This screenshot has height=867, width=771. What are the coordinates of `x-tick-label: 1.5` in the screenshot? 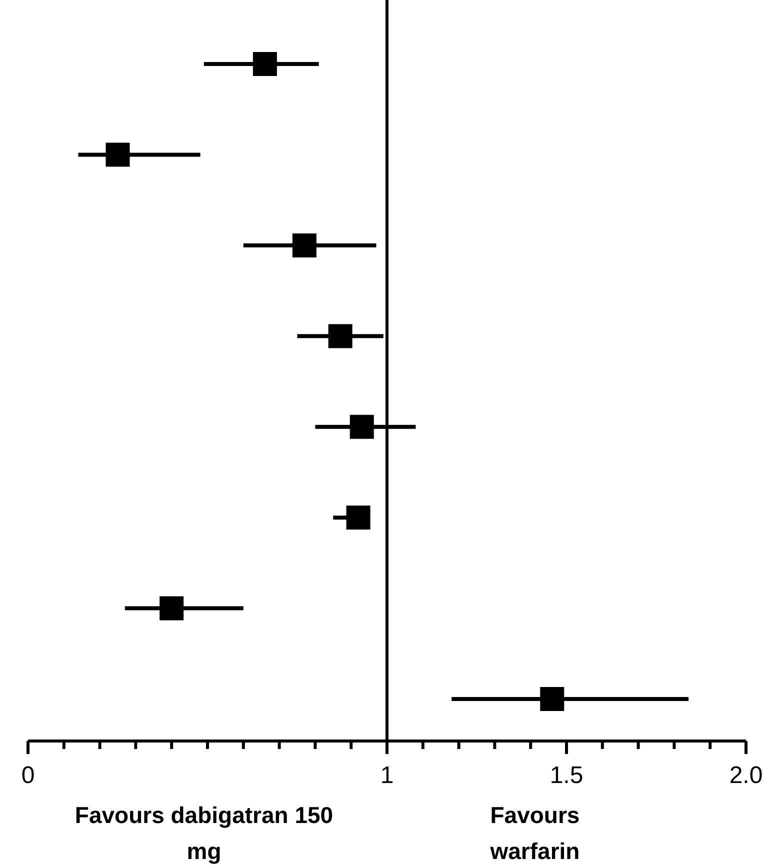 It's located at (567, 775).